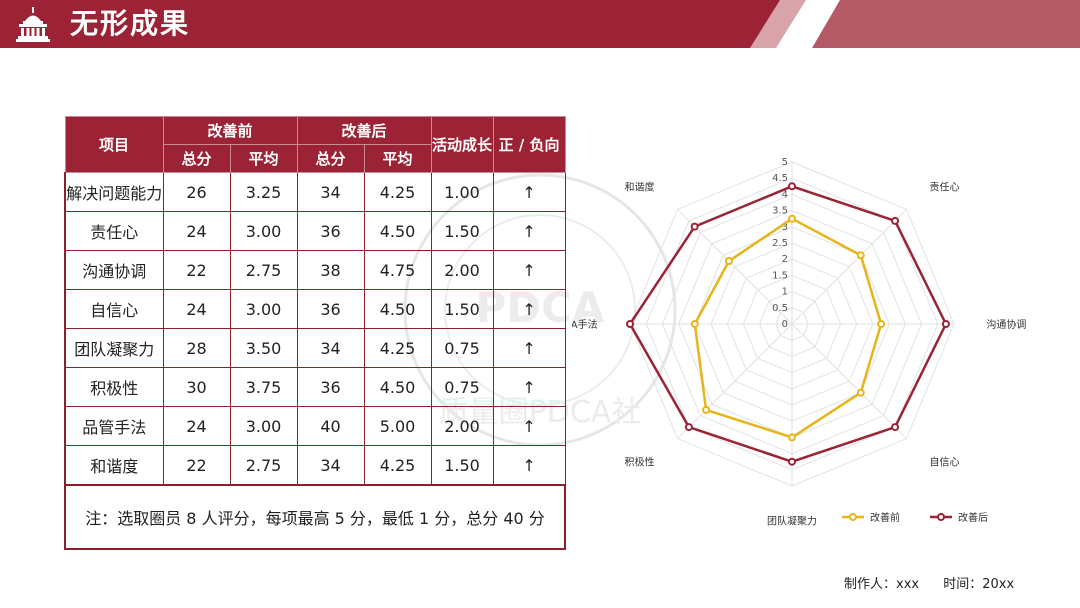 The image size is (1080, 608). Describe the element at coordinates (785, 259) in the screenshot. I see `radar-tick-label: 2` at that location.